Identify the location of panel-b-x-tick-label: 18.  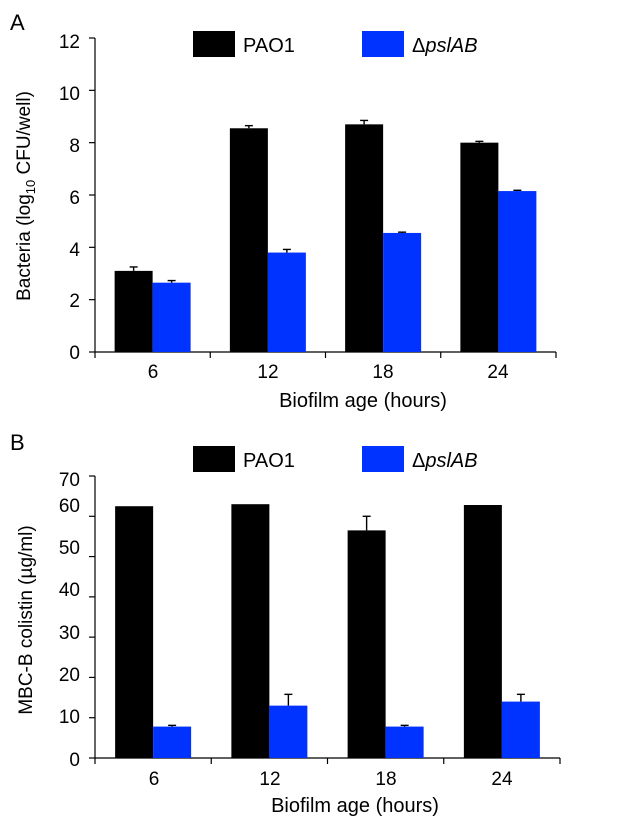
(385, 779).